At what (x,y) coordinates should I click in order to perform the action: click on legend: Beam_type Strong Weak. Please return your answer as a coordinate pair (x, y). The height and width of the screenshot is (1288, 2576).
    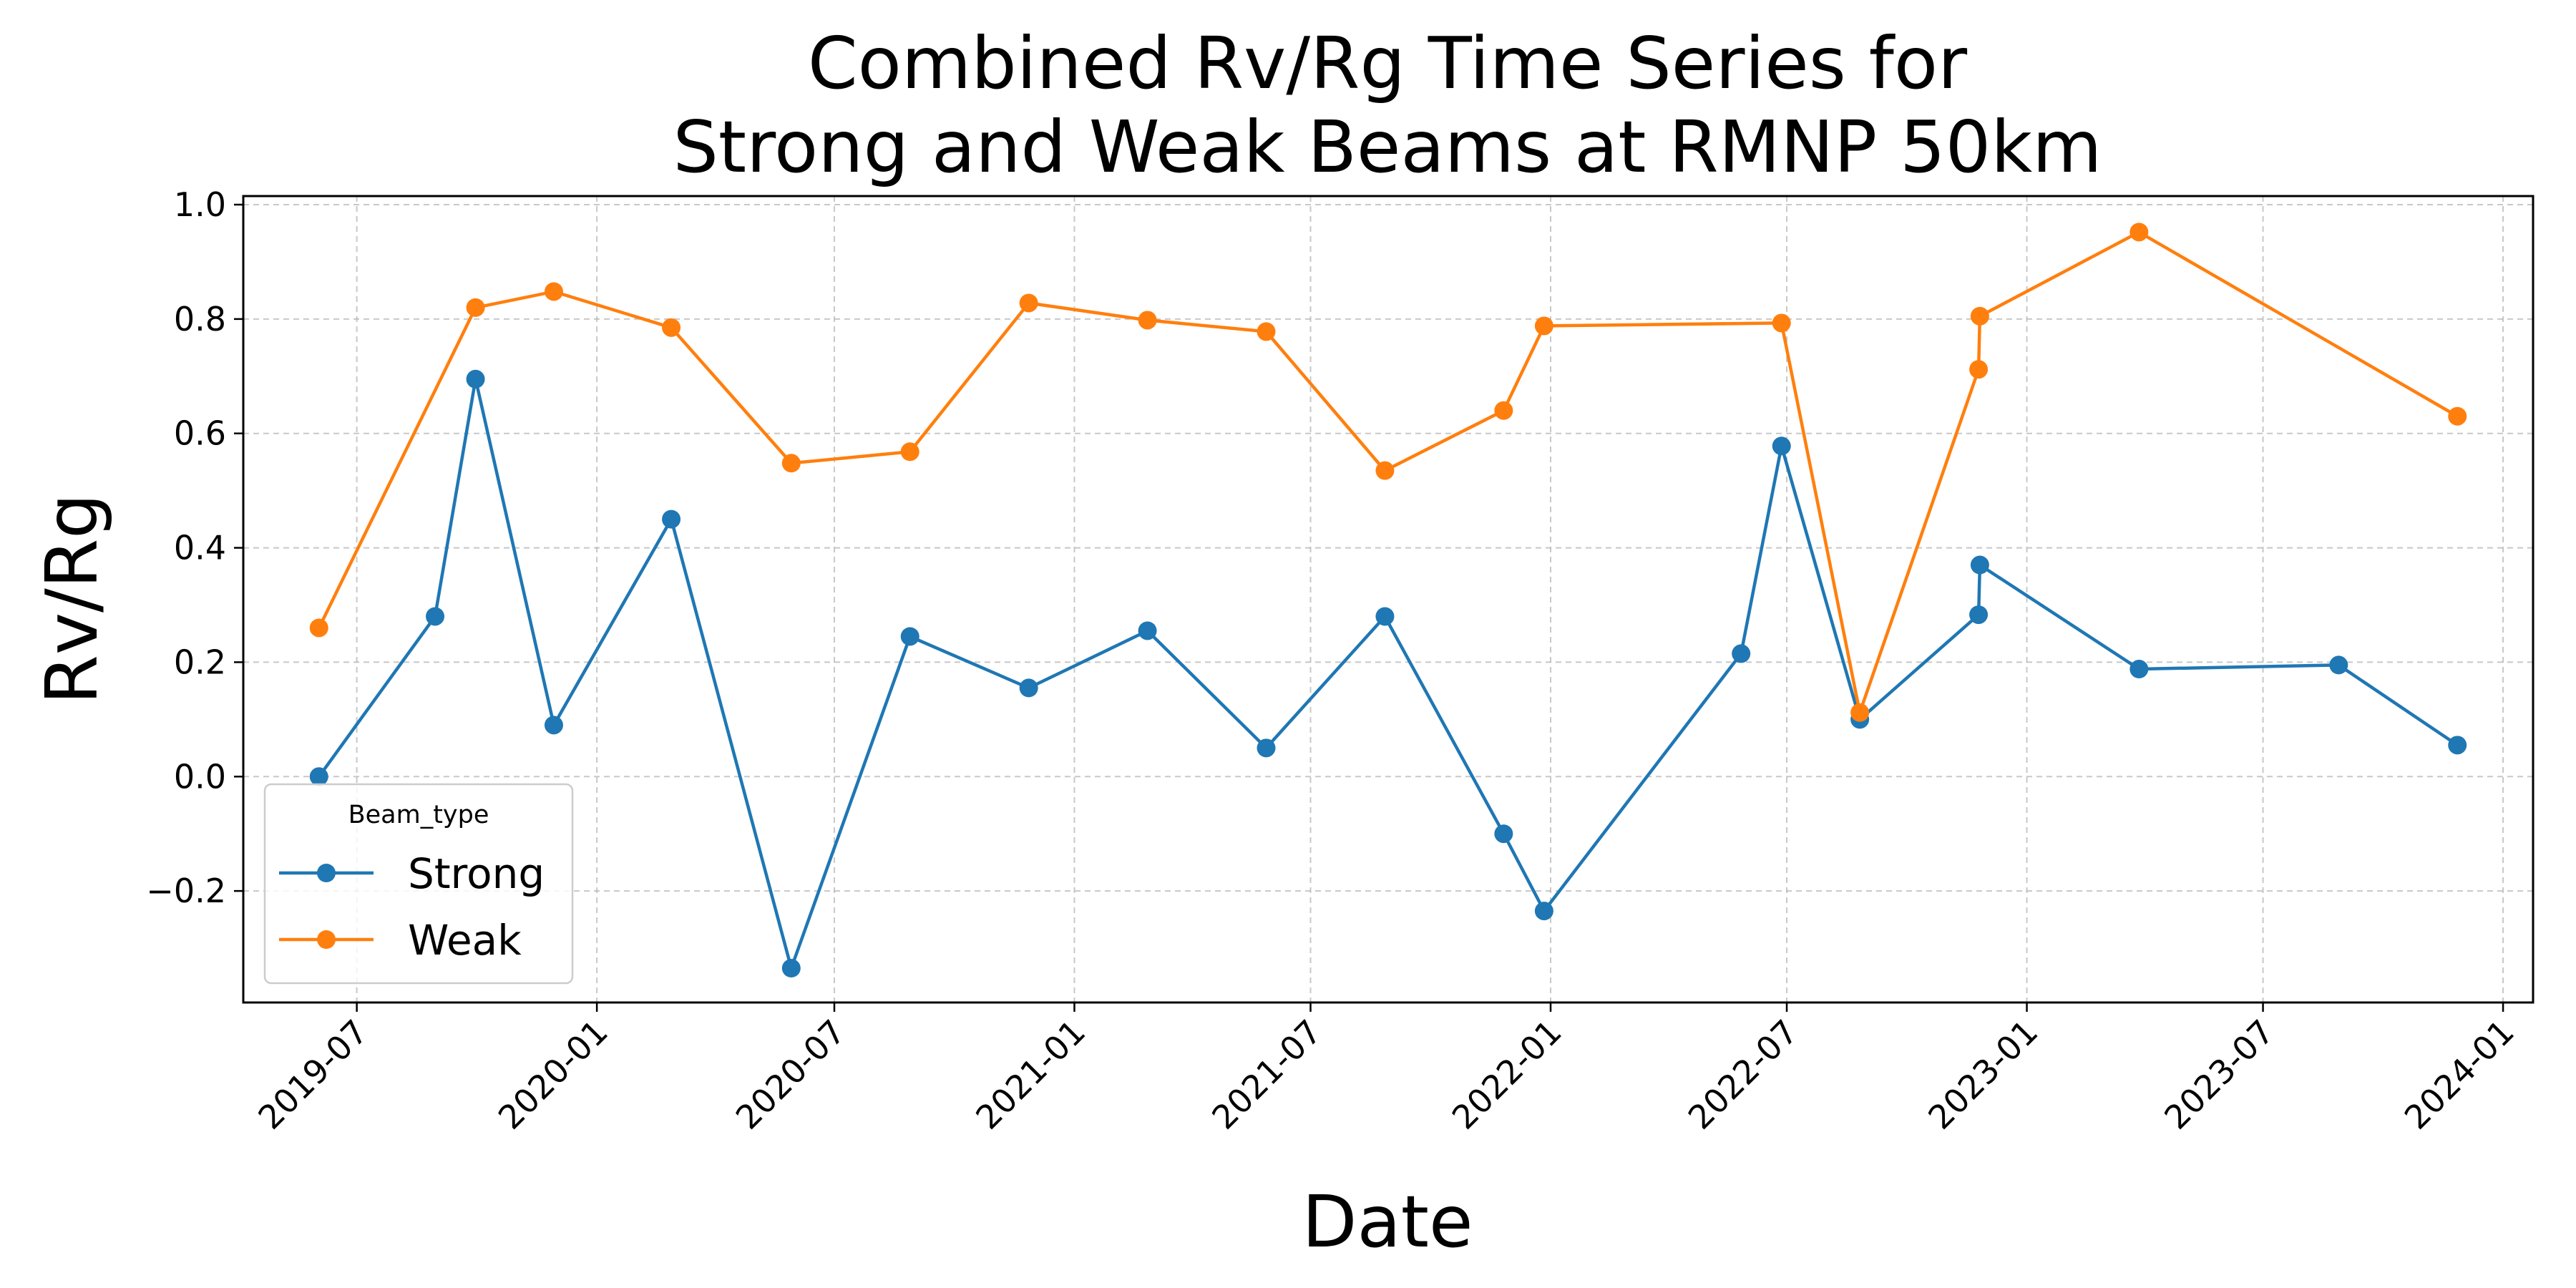
    Looking at the image, I should click on (418, 884).